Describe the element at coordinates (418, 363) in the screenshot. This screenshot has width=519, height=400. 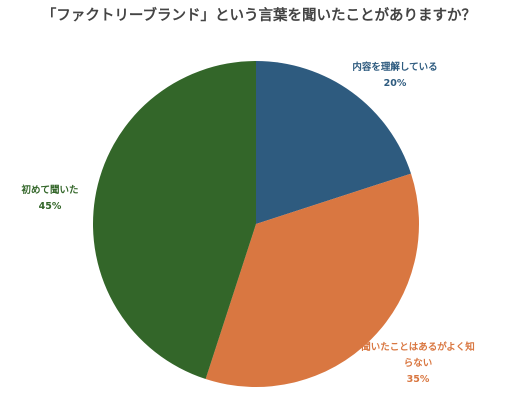
I see `slice-label-2-line-2: らない` at that location.